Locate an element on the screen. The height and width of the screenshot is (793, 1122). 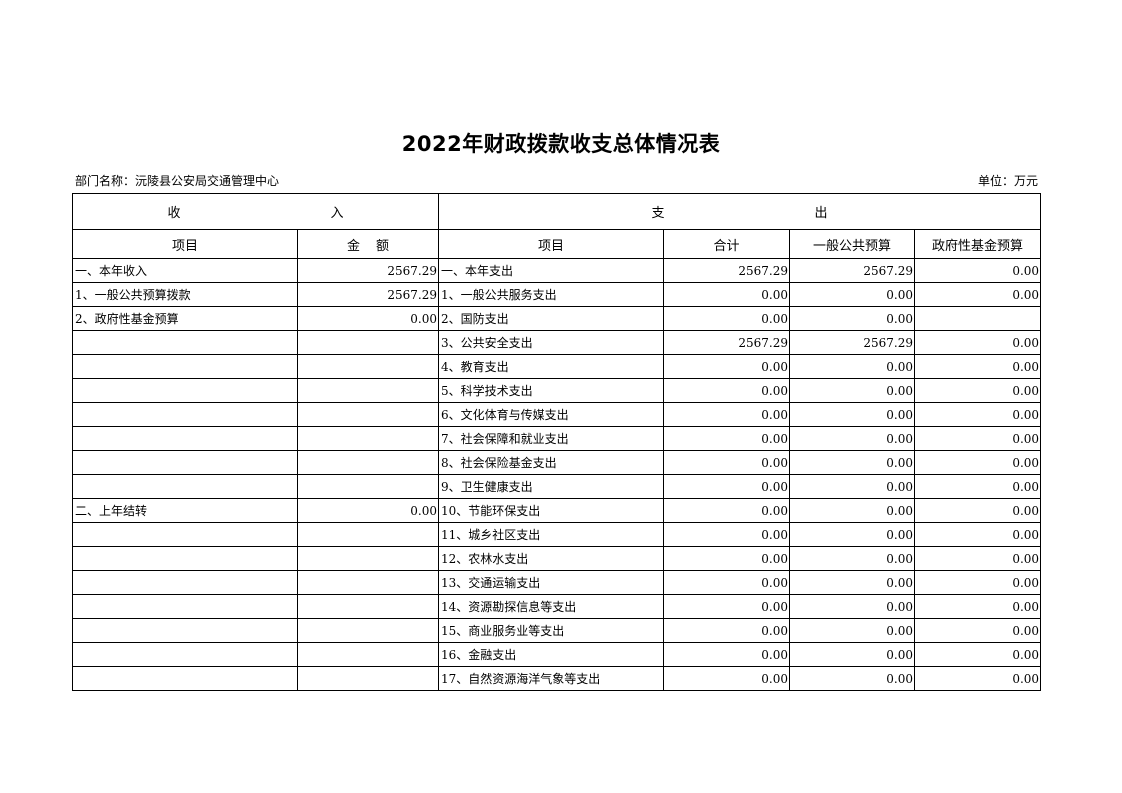
col-amount-char: 金 is located at coordinates (353, 246).